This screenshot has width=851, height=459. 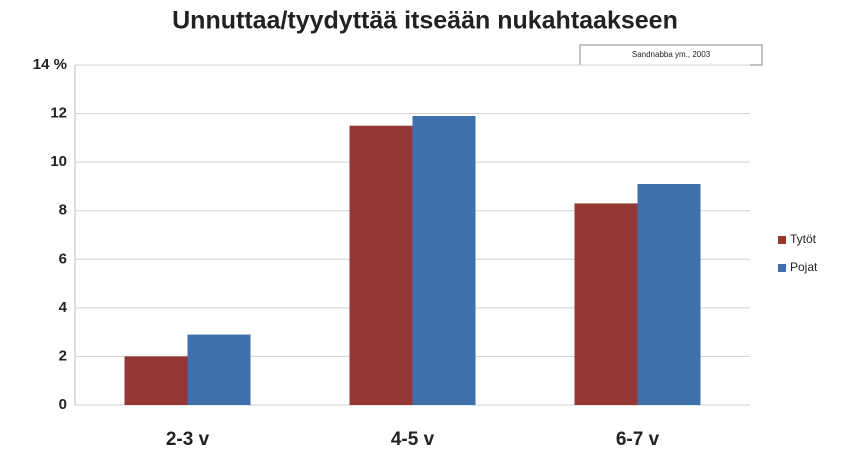 I want to click on legend-label: Tytöt, so click(x=803, y=239).